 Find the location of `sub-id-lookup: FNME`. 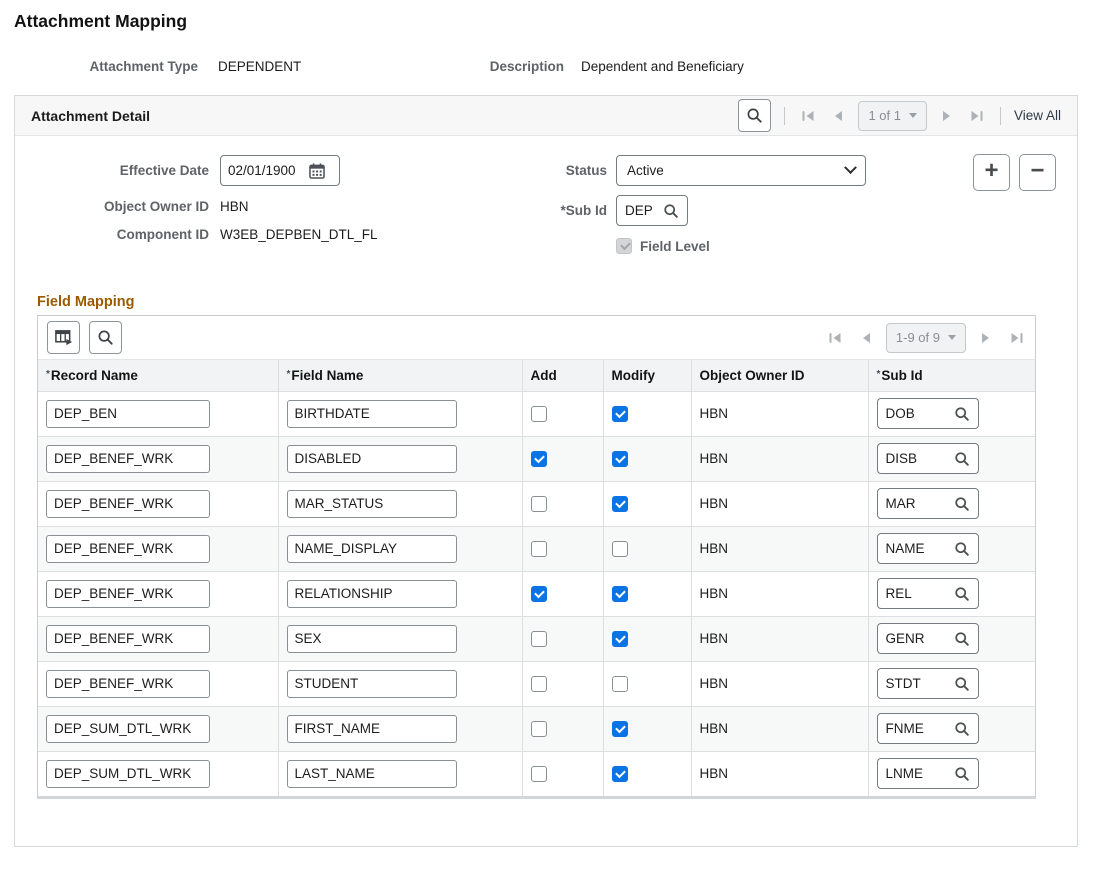

sub-id-lookup: FNME is located at coordinates (927, 728).